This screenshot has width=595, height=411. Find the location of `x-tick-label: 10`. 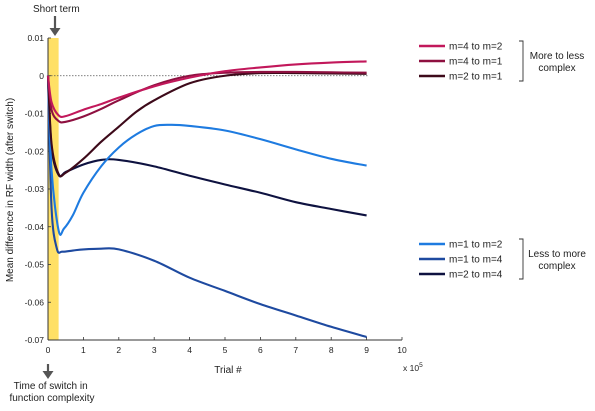

x-tick-label: 10 is located at coordinates (402, 350).